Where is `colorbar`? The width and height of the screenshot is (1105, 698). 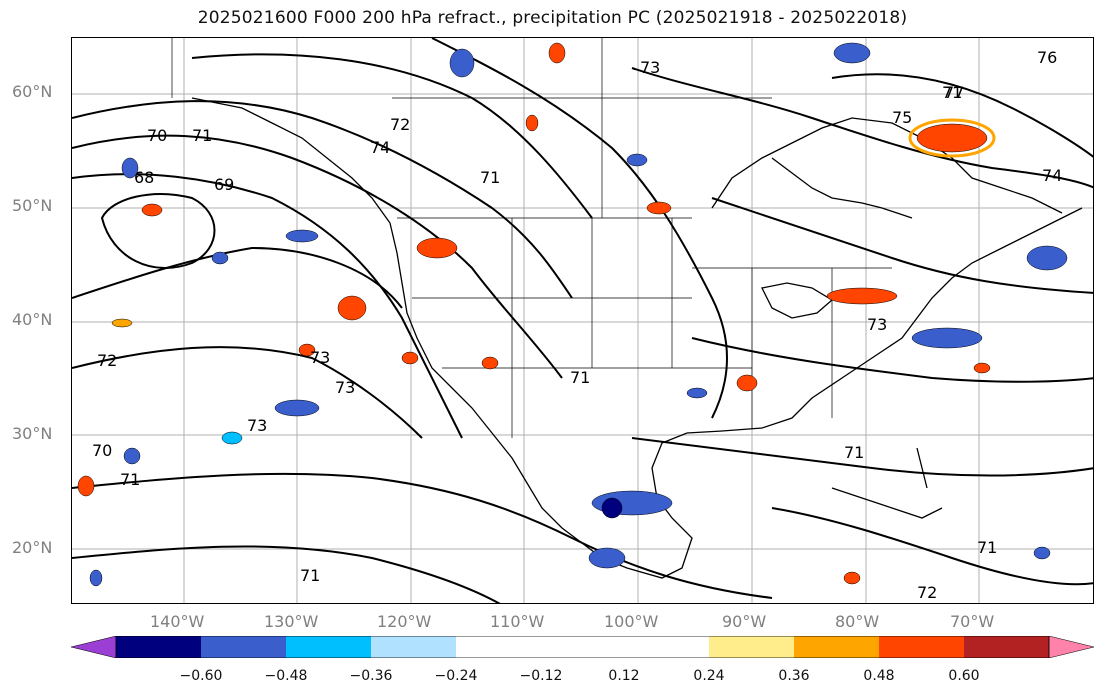 colorbar is located at coordinates (582, 647).